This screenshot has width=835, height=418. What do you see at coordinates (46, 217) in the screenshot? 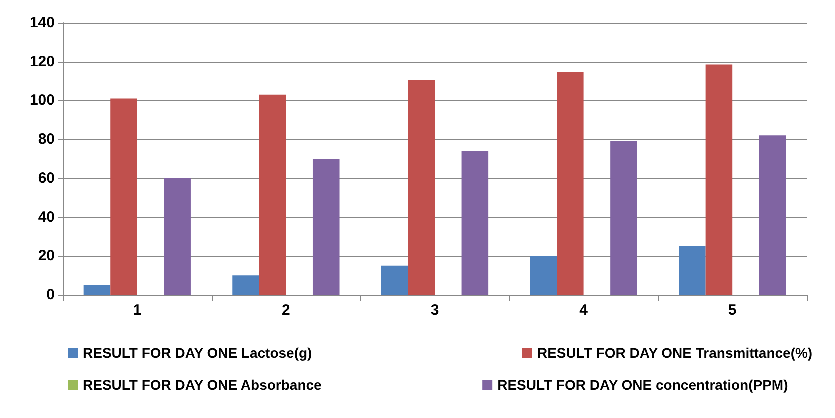
I see `y-tick-label: 40` at bounding box center [46, 217].